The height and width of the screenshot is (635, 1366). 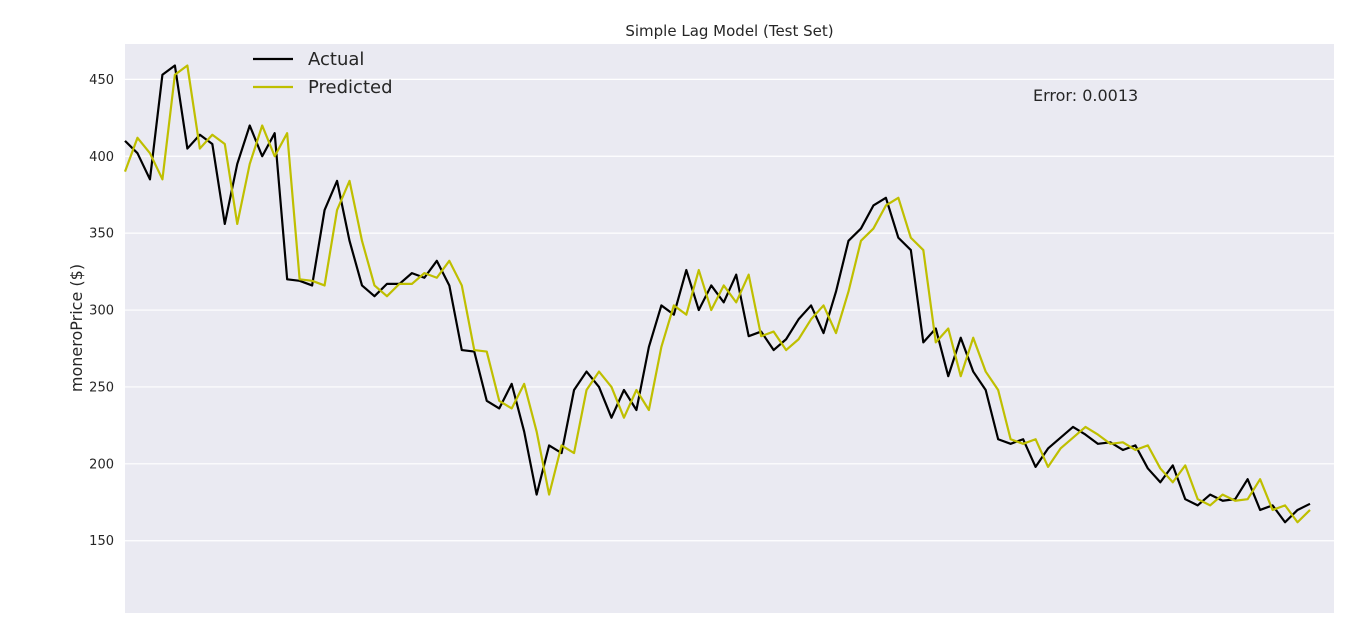 I want to click on y-tick-label: 400, so click(x=101, y=157).